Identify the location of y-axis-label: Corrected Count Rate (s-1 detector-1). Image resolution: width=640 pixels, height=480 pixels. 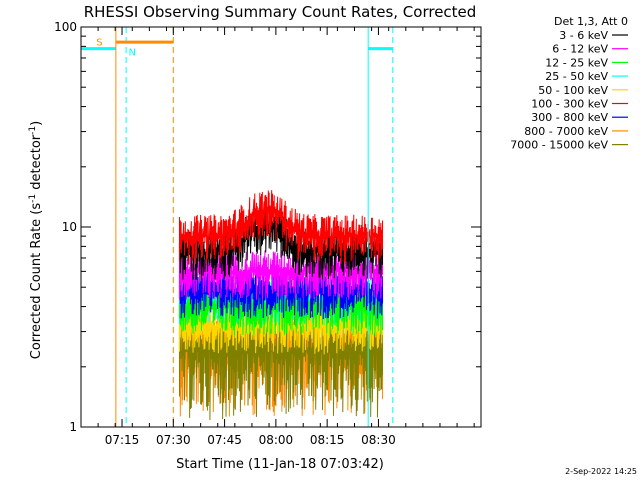
(36, 240).